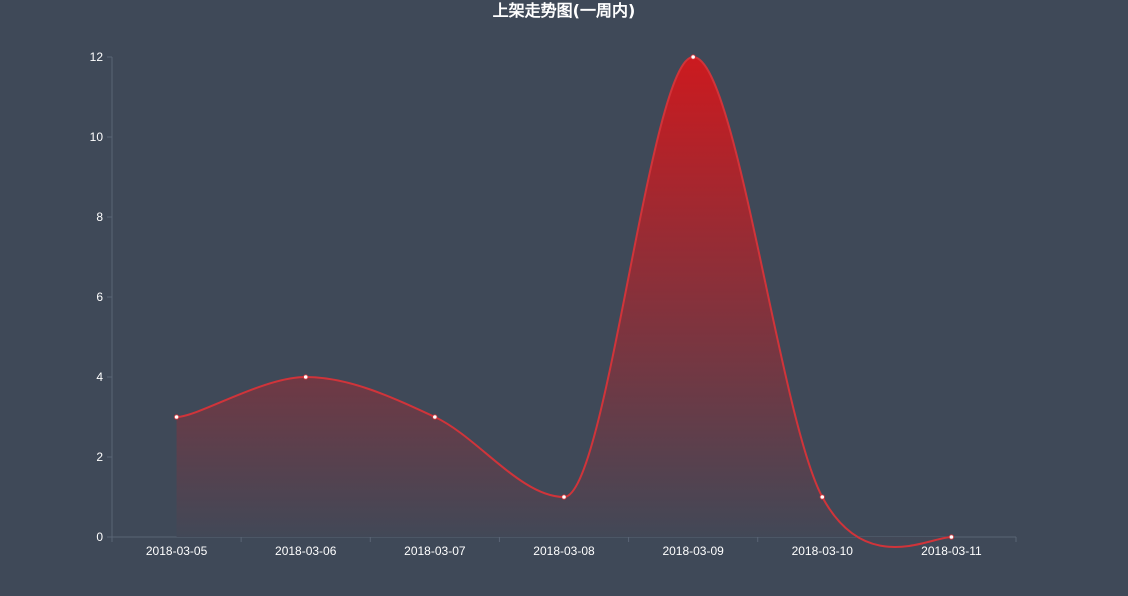 This screenshot has height=596, width=1128. I want to click on y-tick-label: 2, so click(99, 457).